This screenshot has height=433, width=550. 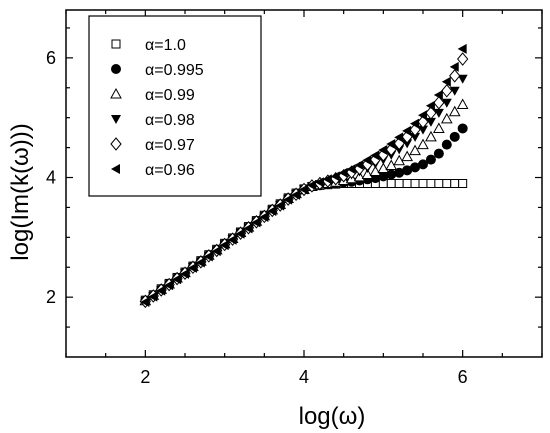 I want to click on x-axis-label: log(ω), so click(x=332, y=416).